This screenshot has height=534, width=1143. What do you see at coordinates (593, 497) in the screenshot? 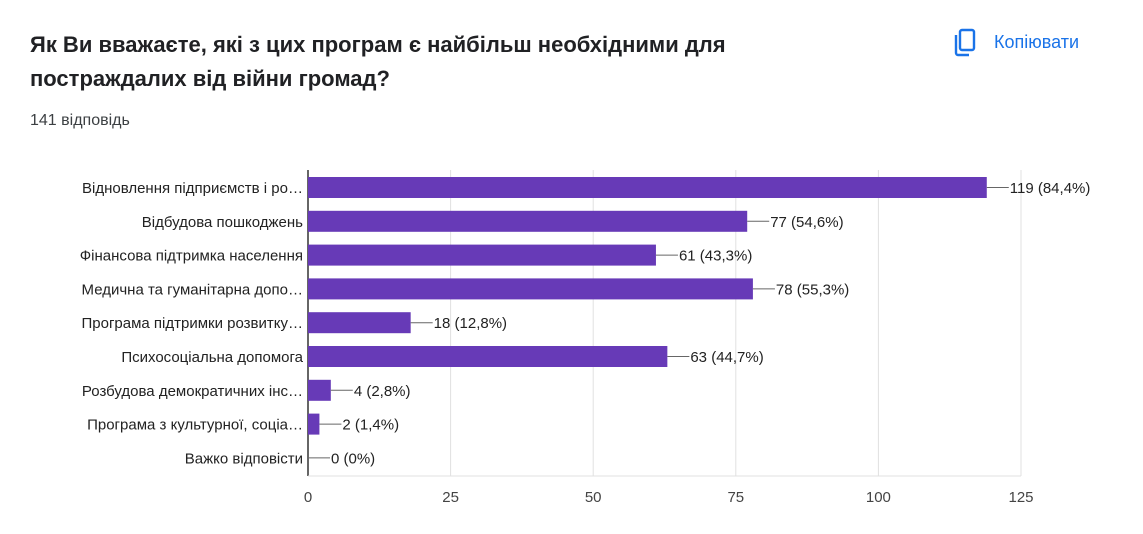
I see `x-tick-label: 50` at bounding box center [593, 497].